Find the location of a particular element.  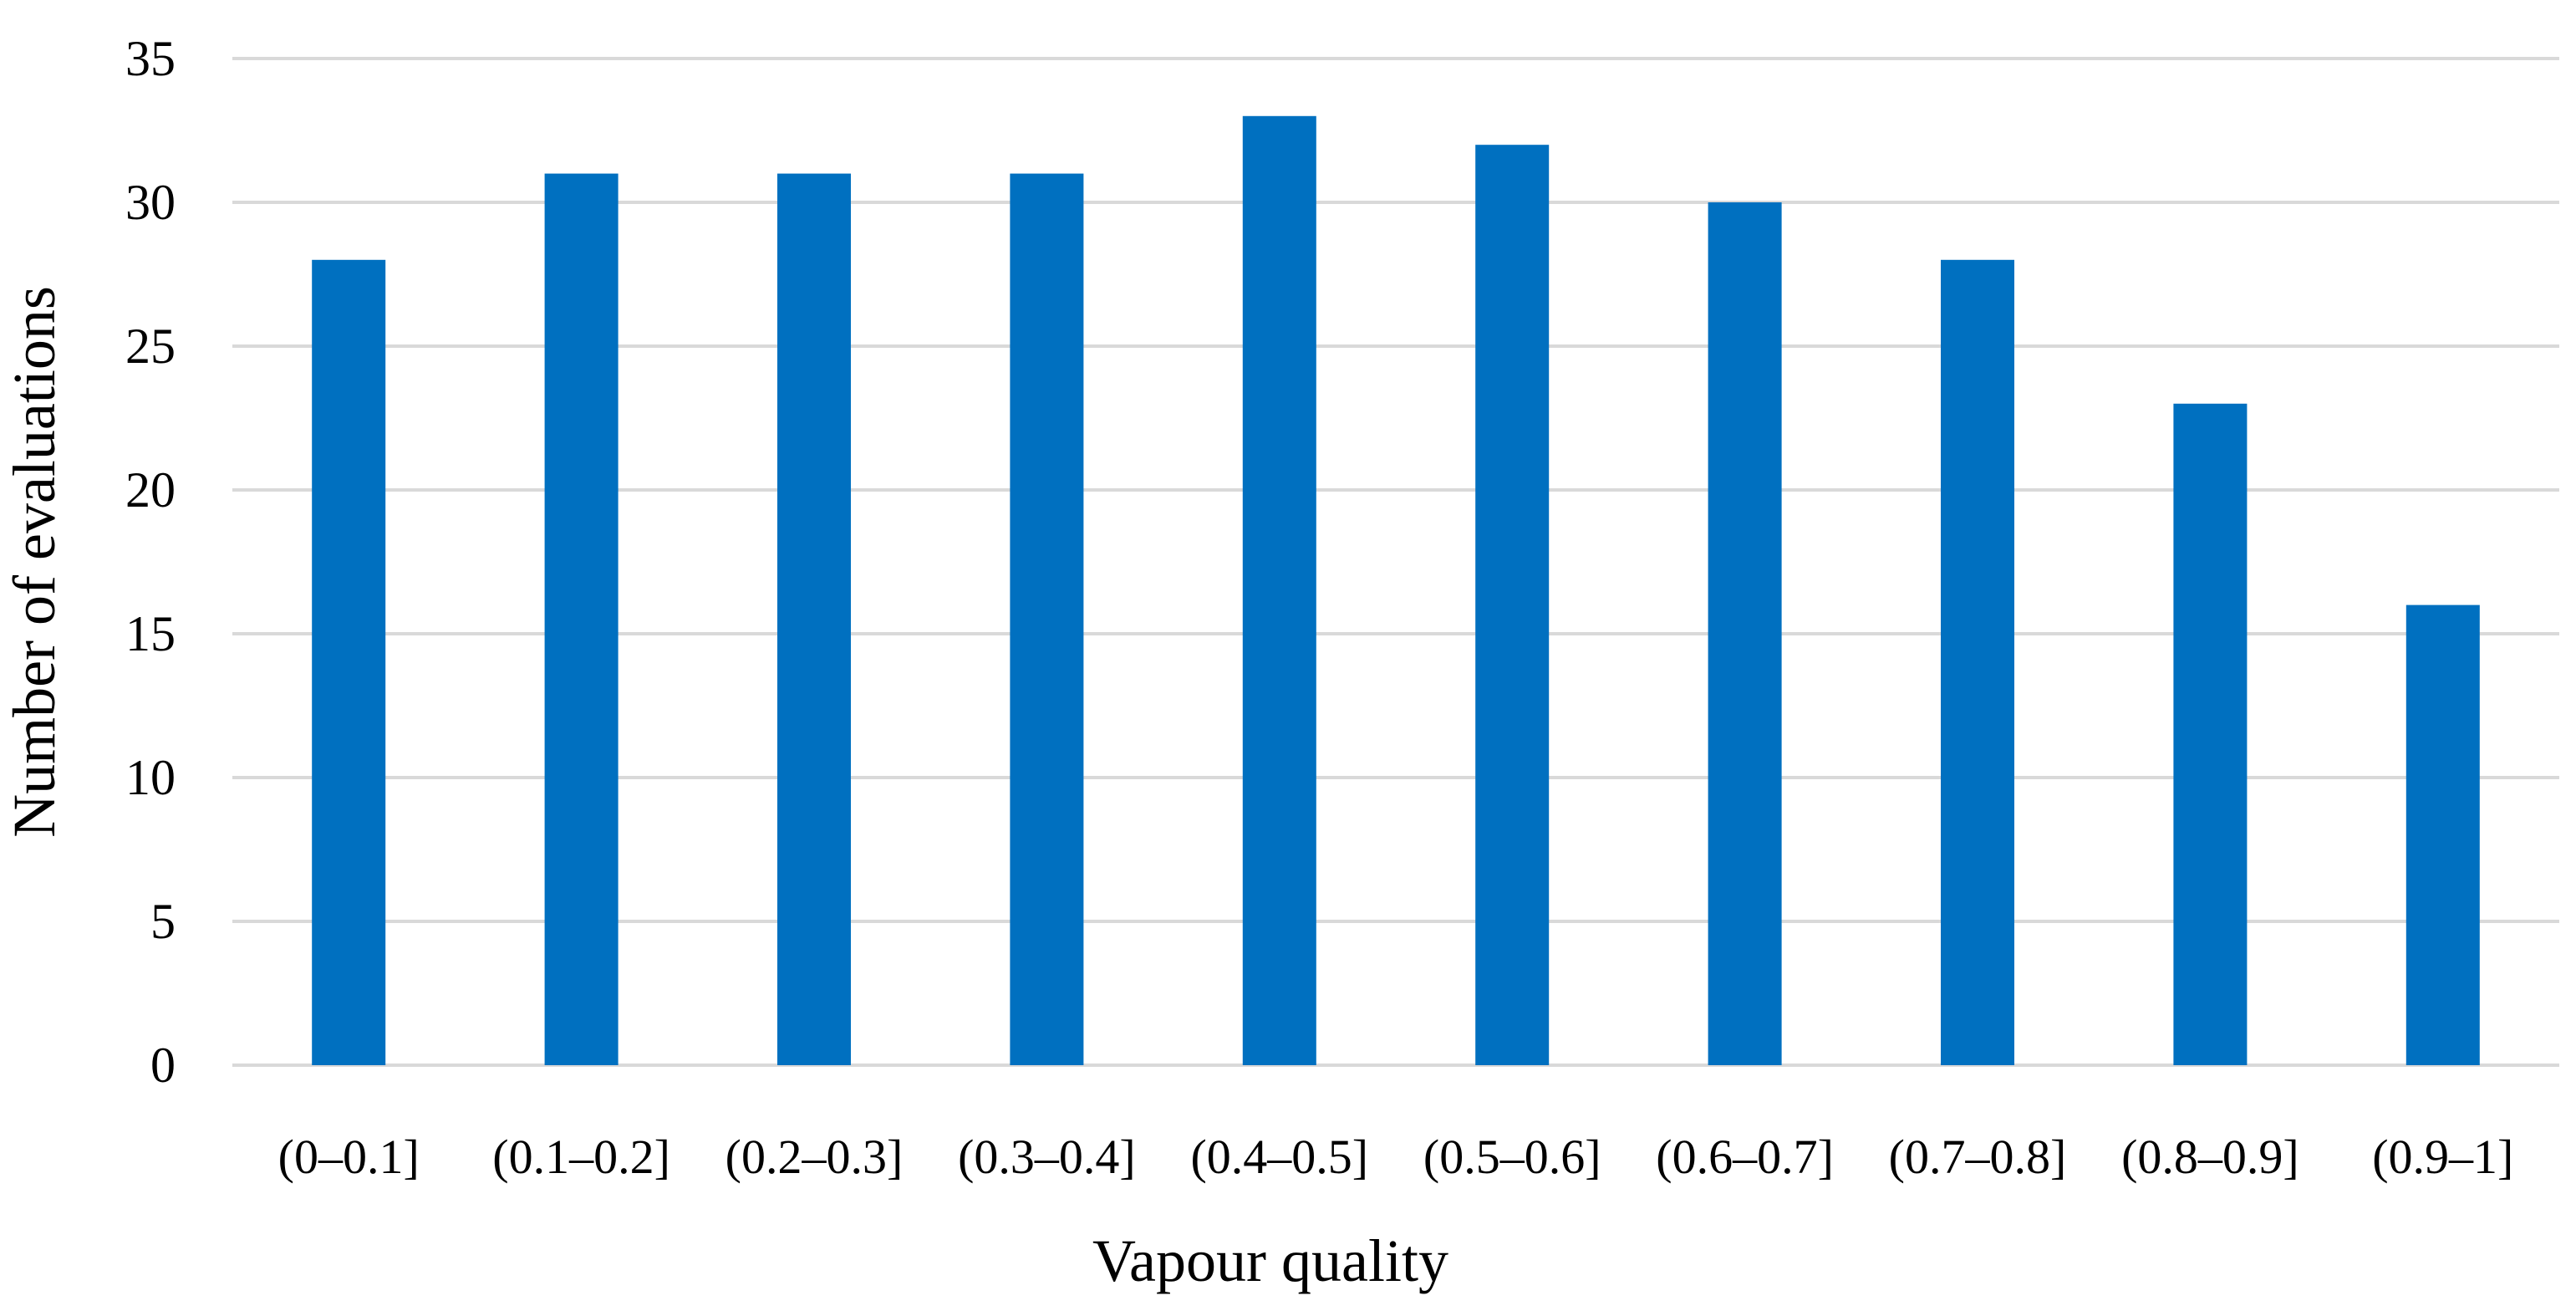

y-tick-label: 25 is located at coordinates (150, 347).